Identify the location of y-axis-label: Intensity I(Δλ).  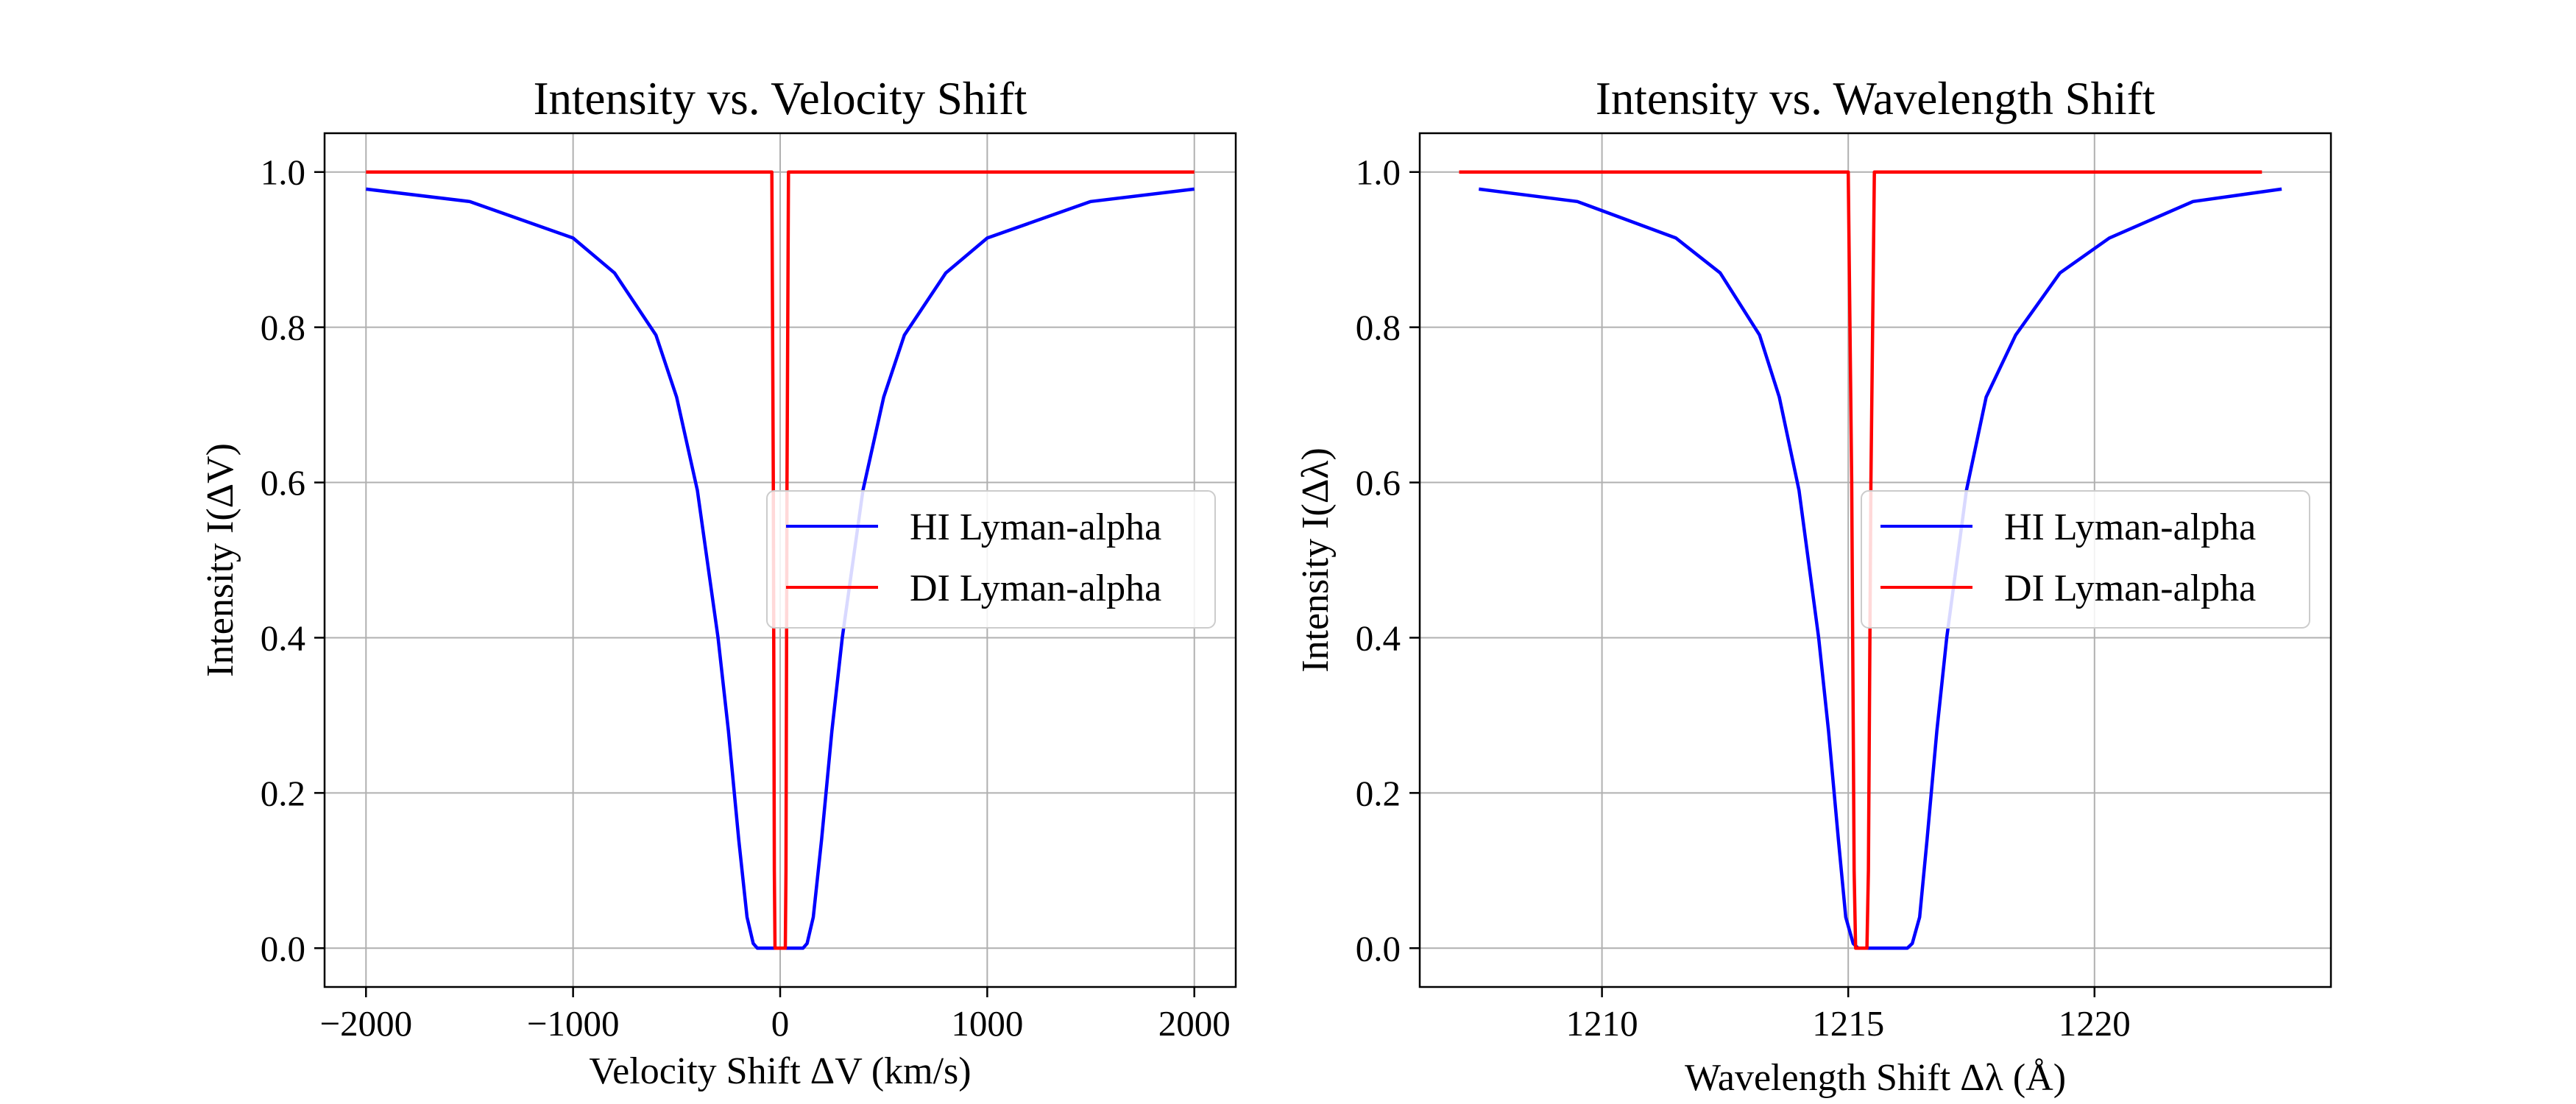
(1316, 560).